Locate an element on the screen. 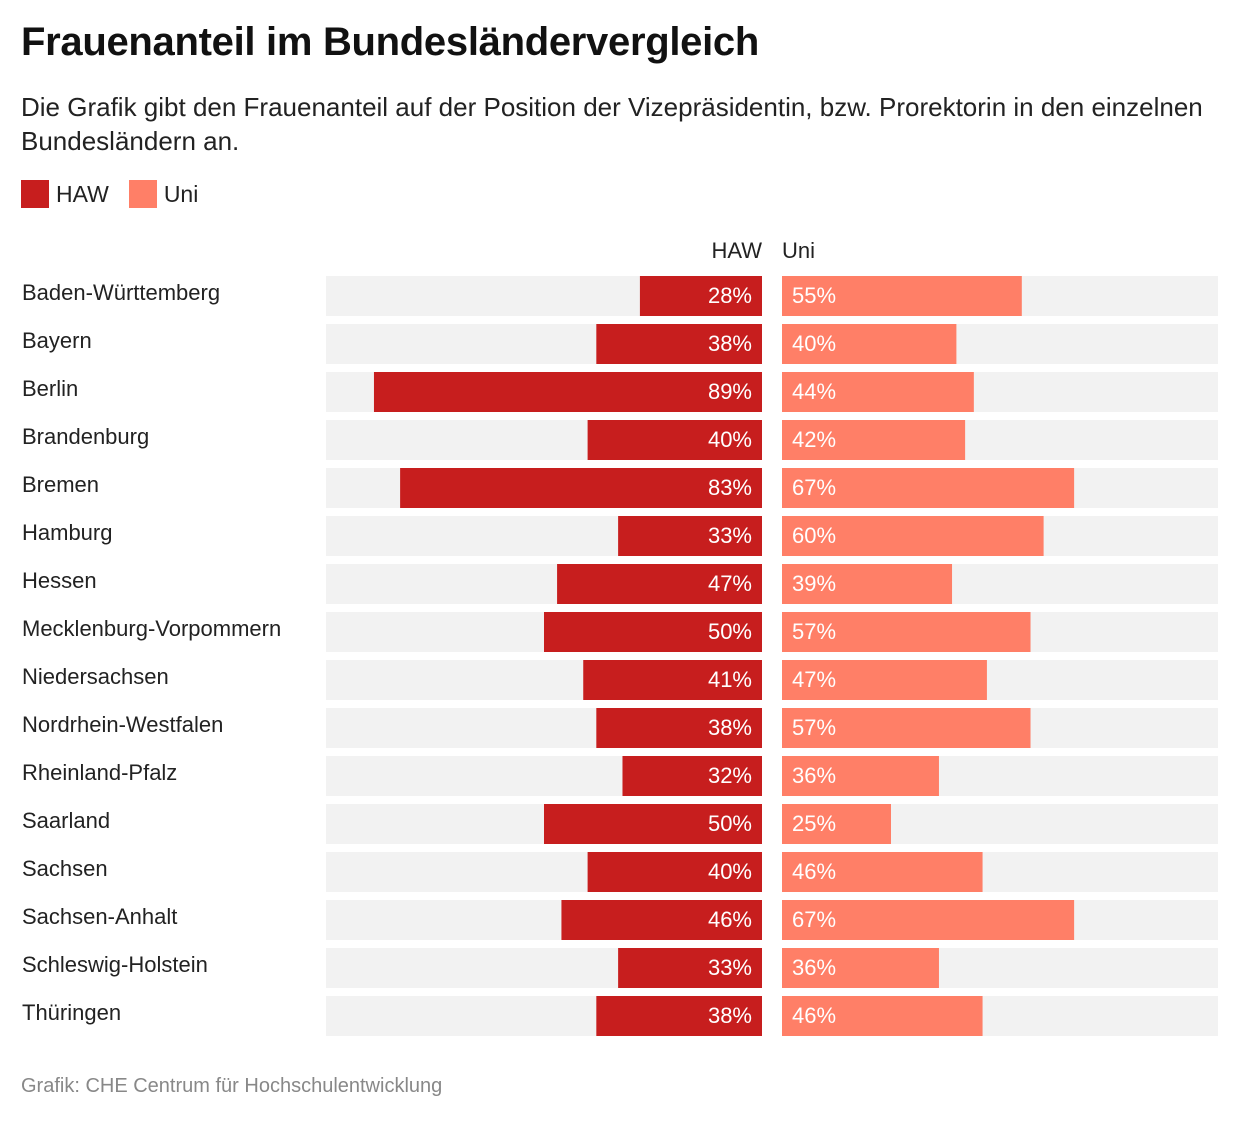 The image size is (1240, 1122). row-label-mecklenburg-vorpommern: Mecklenburg-Vorpommern is located at coordinates (151, 628).